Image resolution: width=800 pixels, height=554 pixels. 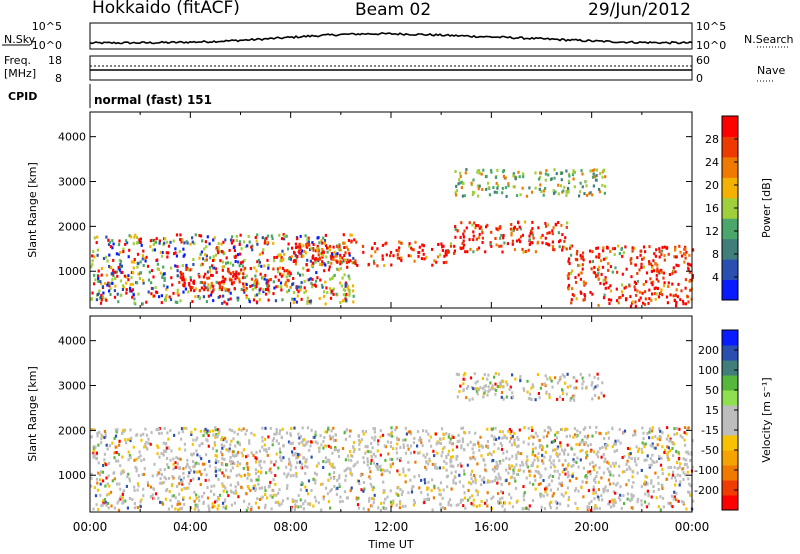 I want to click on x-axis-label: Time UT, so click(x=390, y=544).